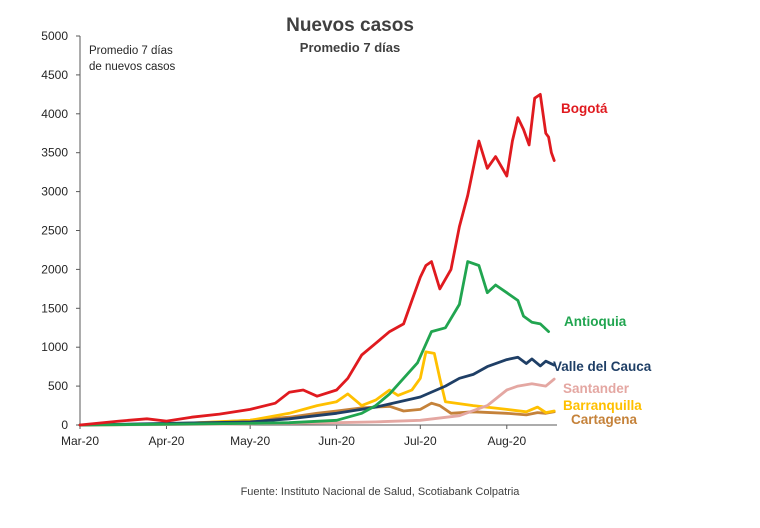  Describe the element at coordinates (54, 114) in the screenshot. I see `y-tick-label: 4000` at that location.